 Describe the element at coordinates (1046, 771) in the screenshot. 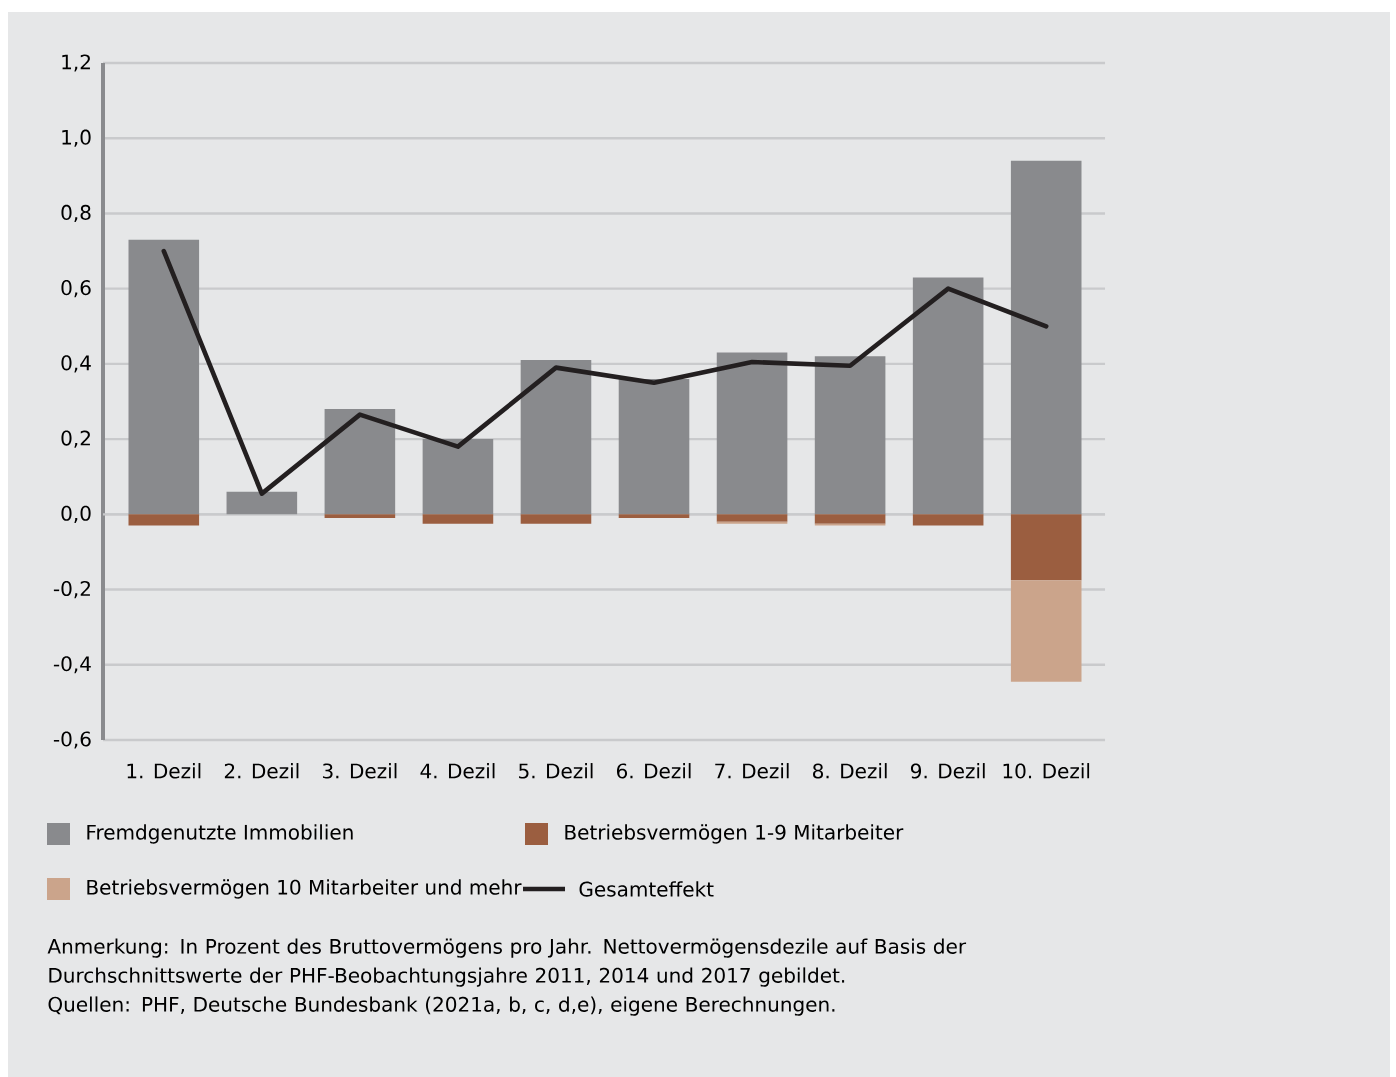

I see `x-tick-label: 10. Dezil` at that location.